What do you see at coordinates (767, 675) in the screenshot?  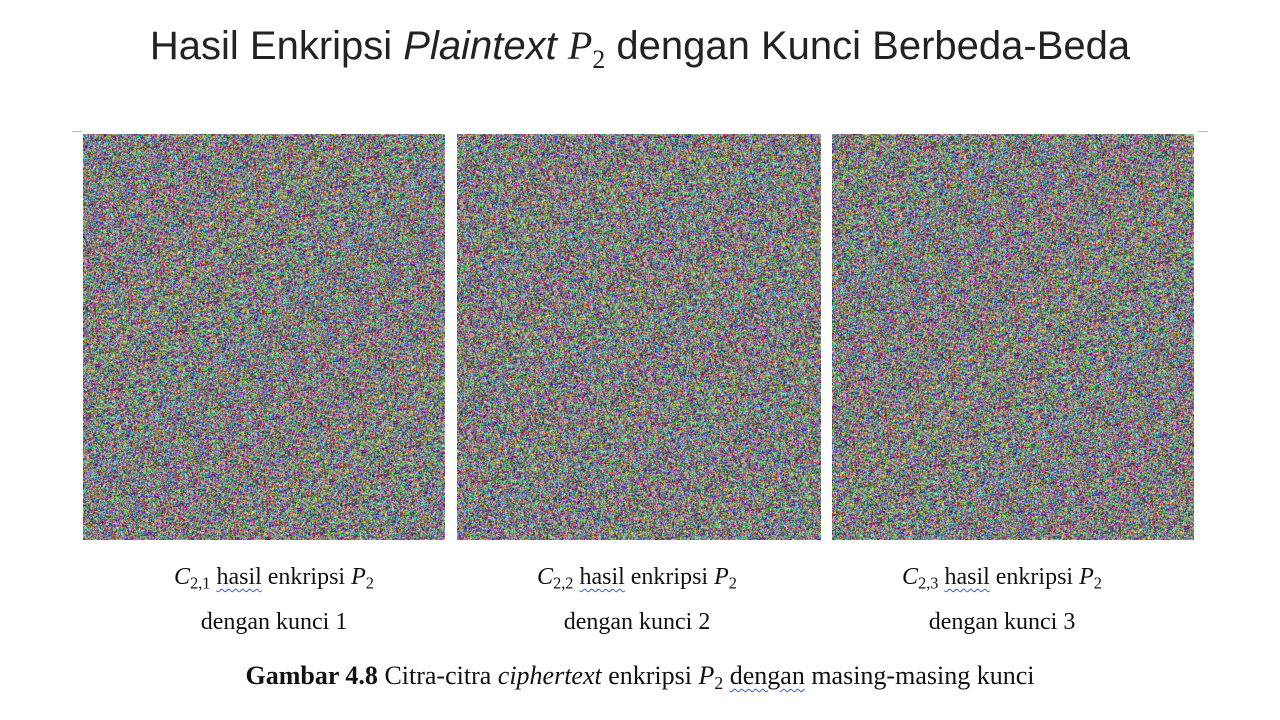 I see `word-dengan: dengan` at bounding box center [767, 675].